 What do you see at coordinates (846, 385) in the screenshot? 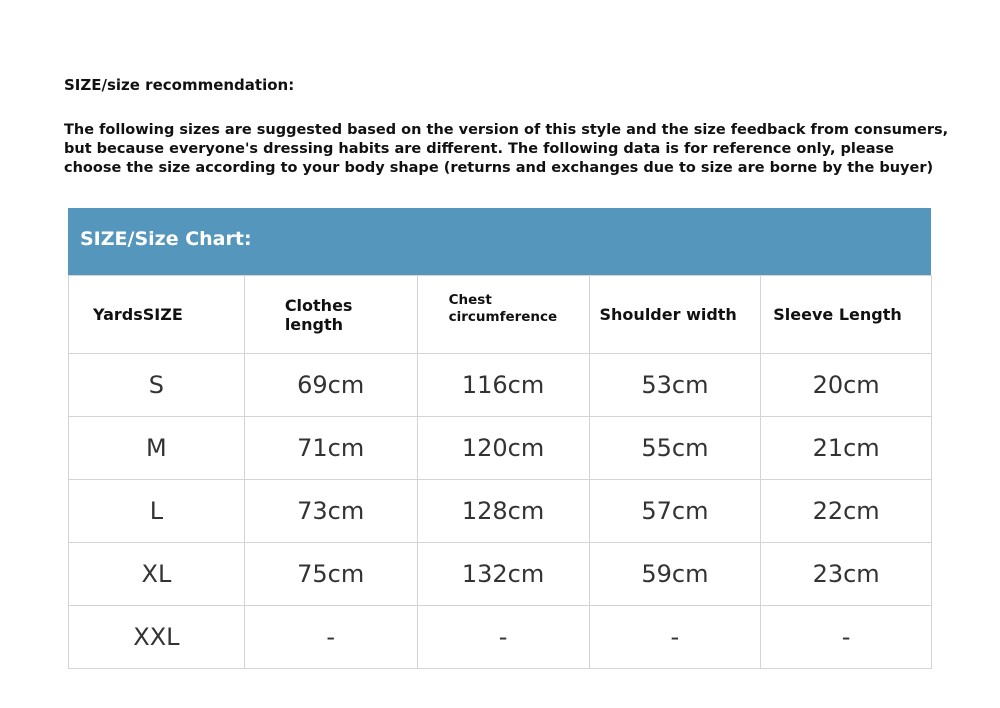
I see `measurement-cell: 20cm` at bounding box center [846, 385].